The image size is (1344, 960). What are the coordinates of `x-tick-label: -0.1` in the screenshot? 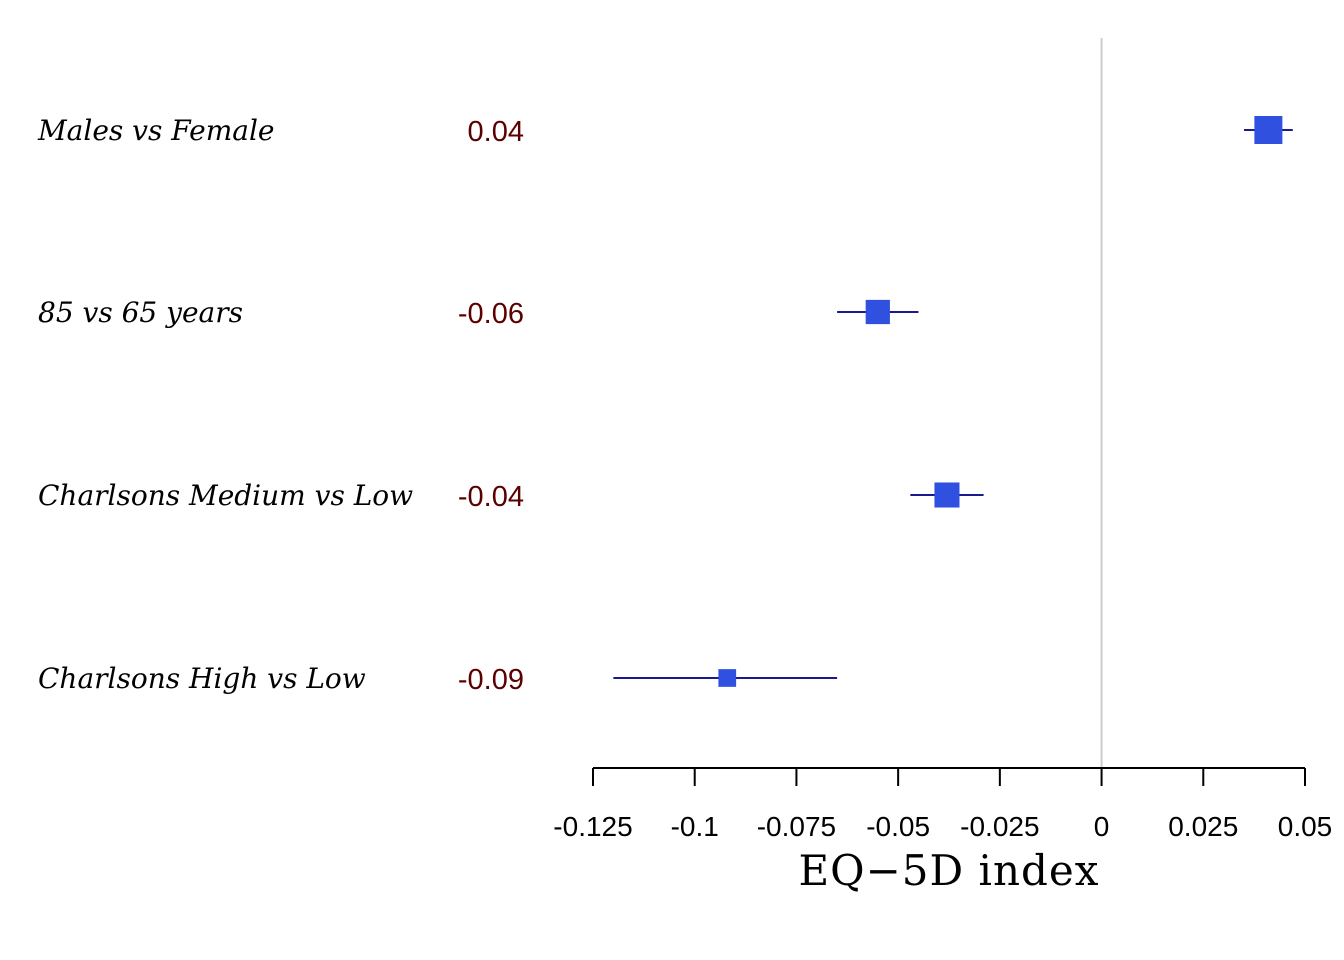 It's located at (695, 826).